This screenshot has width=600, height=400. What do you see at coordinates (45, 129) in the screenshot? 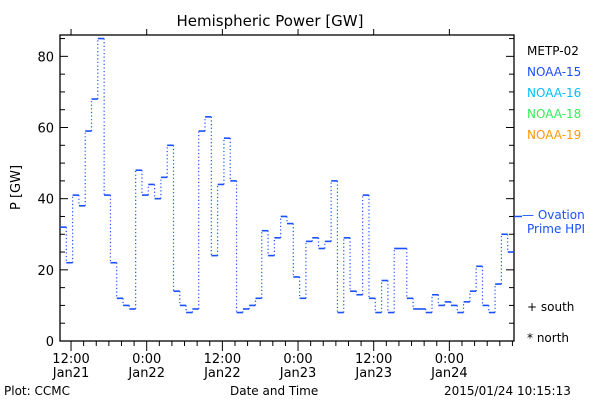
I see `y-tick-label: 60` at bounding box center [45, 129].